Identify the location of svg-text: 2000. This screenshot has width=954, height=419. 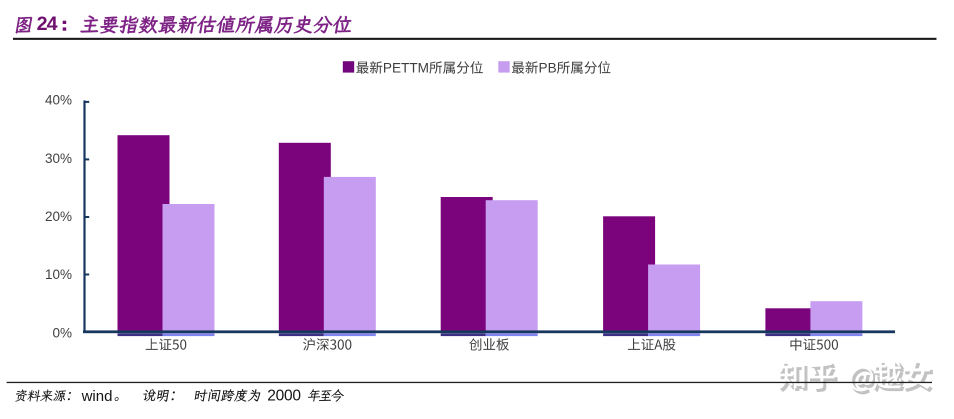
(284, 396).